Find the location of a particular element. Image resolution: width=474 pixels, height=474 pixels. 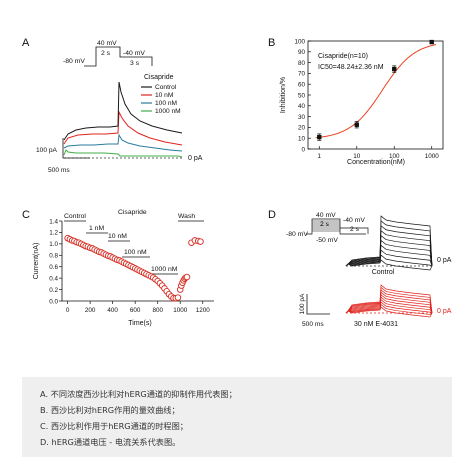

panel-c-label-drug: Cisapride is located at coordinates (132, 212).